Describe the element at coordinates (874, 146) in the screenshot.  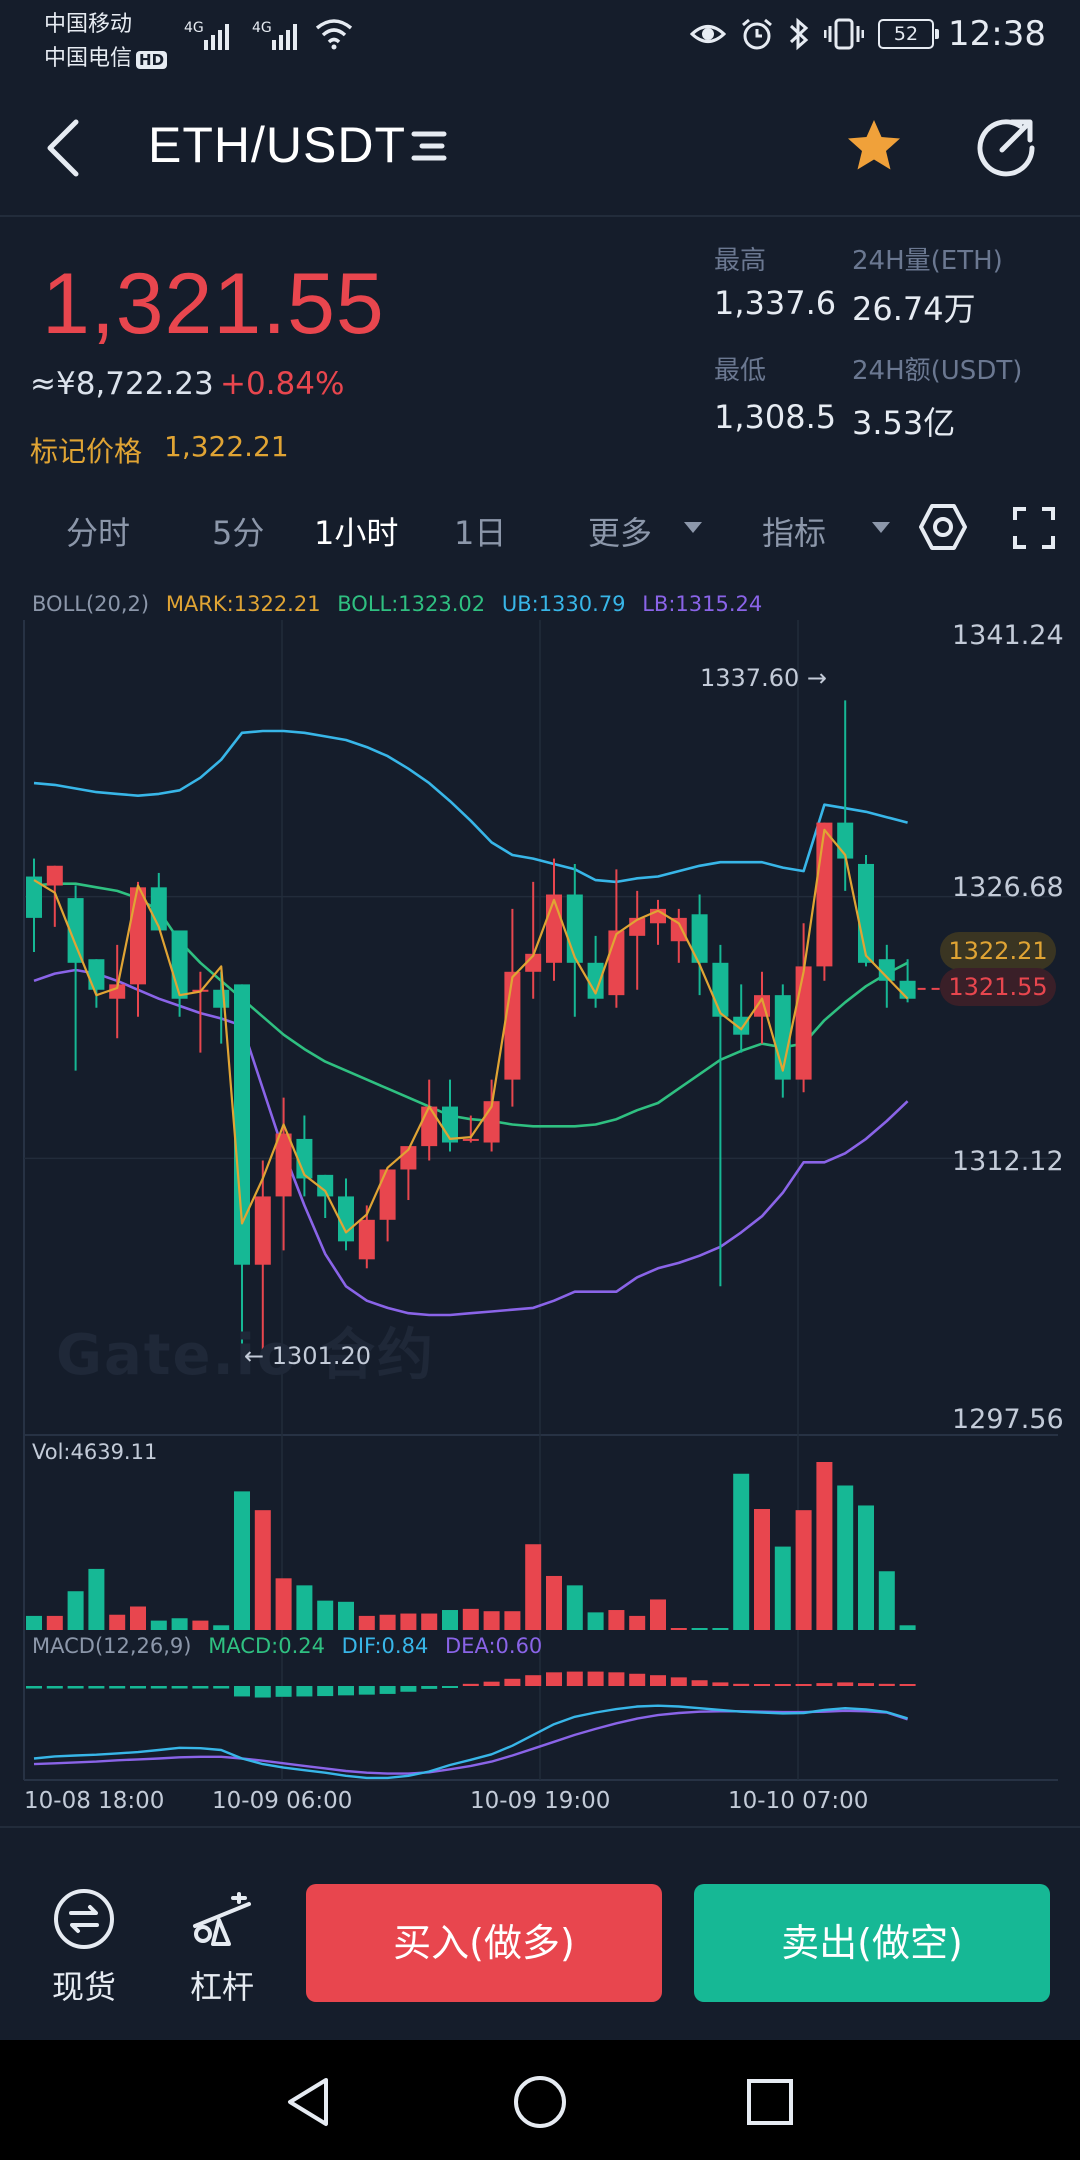
I see `favorite-star-icon` at that location.